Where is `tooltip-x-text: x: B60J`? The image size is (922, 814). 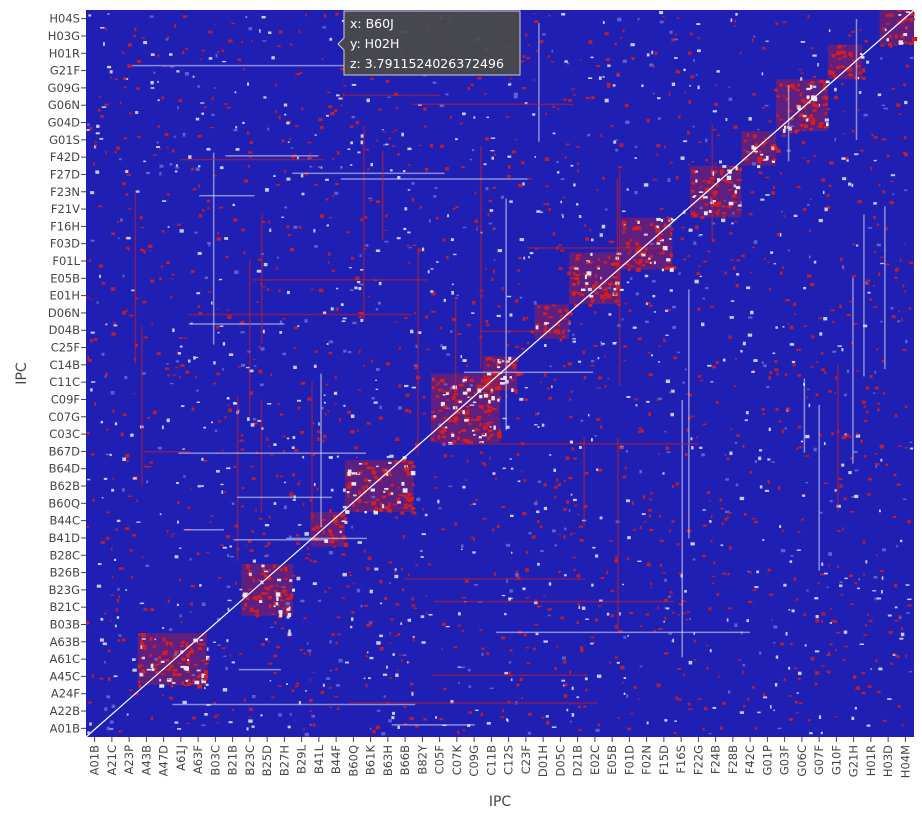
tooltip-x-text: x: B60J is located at coordinates (372, 23).